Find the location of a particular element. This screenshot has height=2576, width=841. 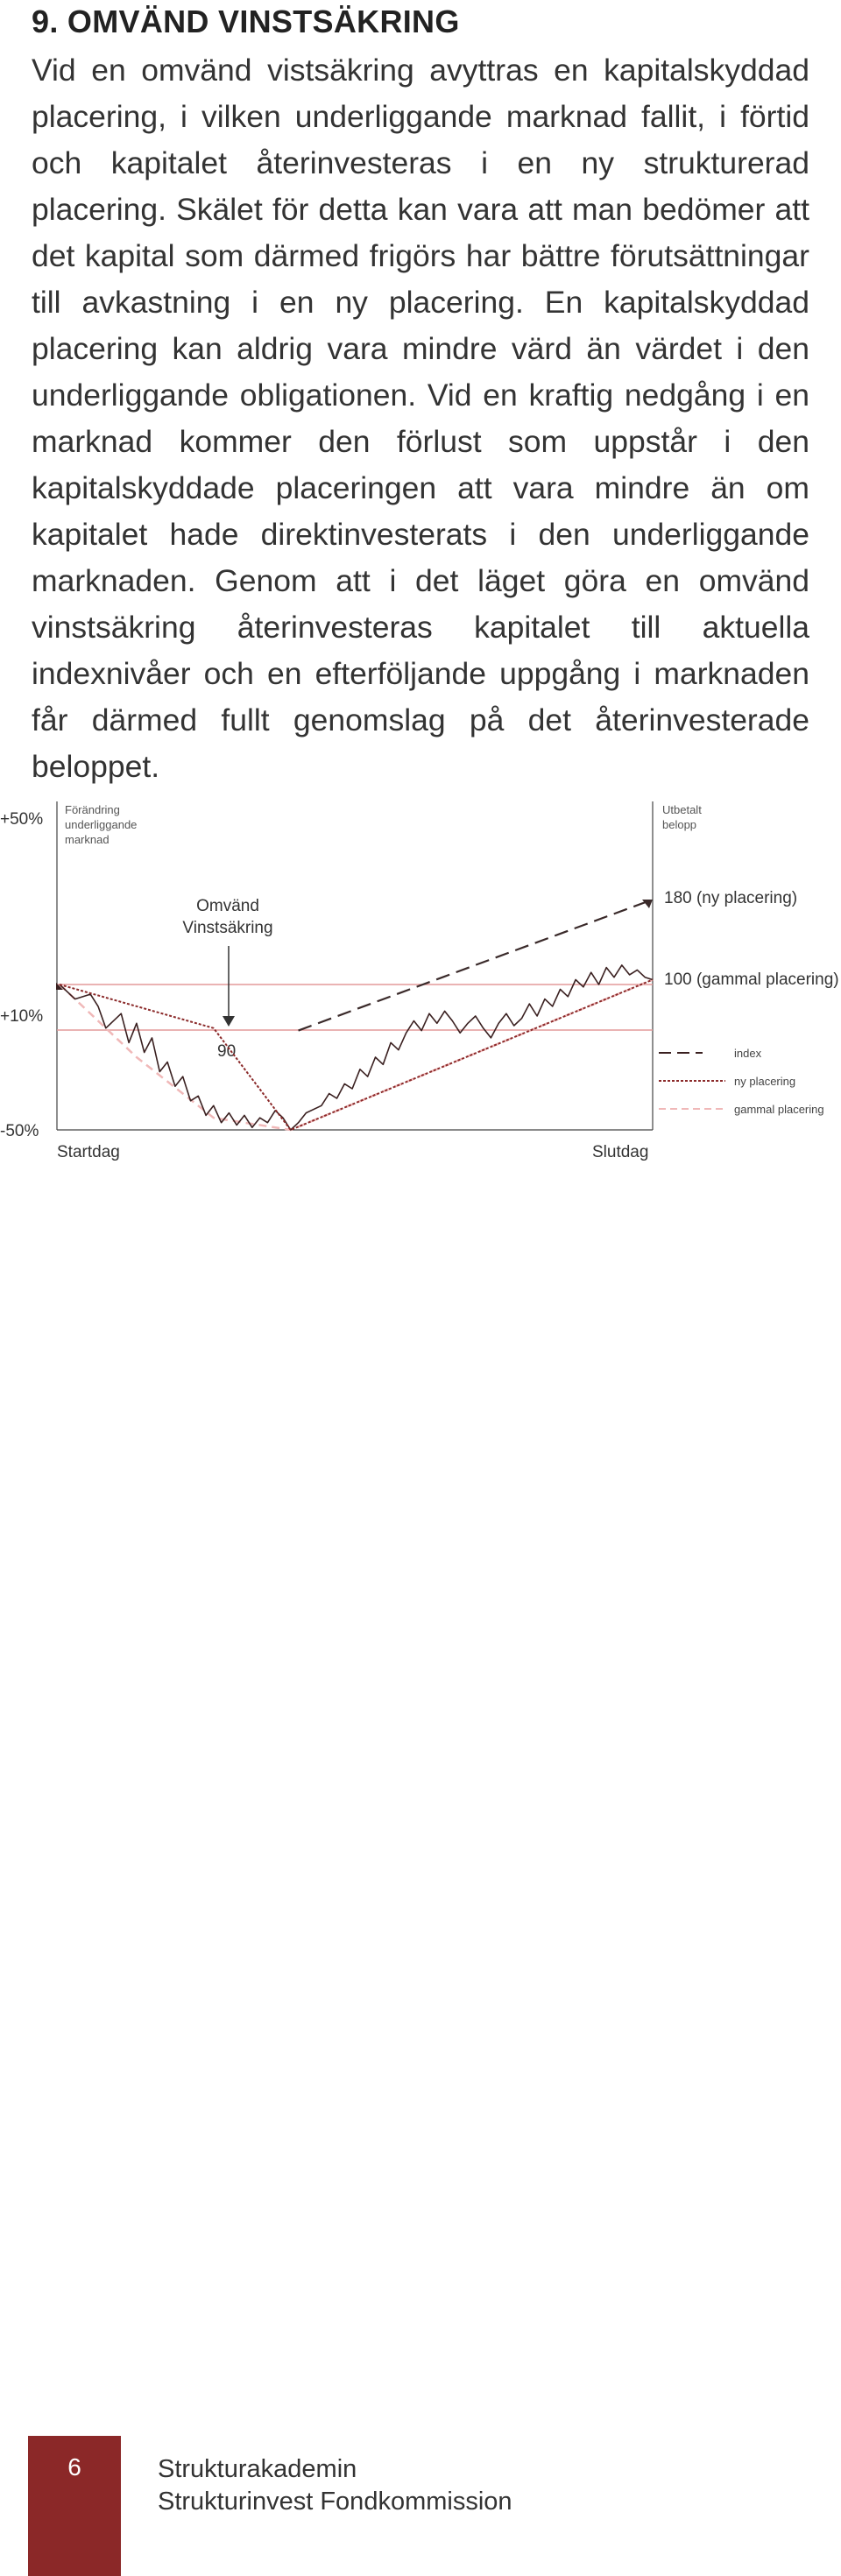

annotation-reverse-lock: Omvänd Vinstsäkring is located at coordinates (227, 917).